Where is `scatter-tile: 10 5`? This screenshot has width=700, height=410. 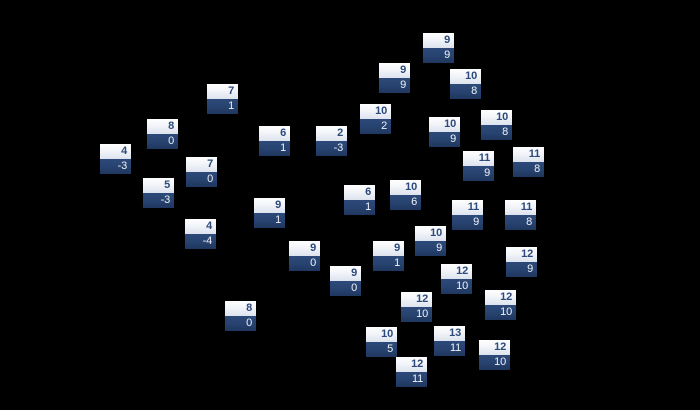
scatter-tile: 10 5 is located at coordinates (381, 342).